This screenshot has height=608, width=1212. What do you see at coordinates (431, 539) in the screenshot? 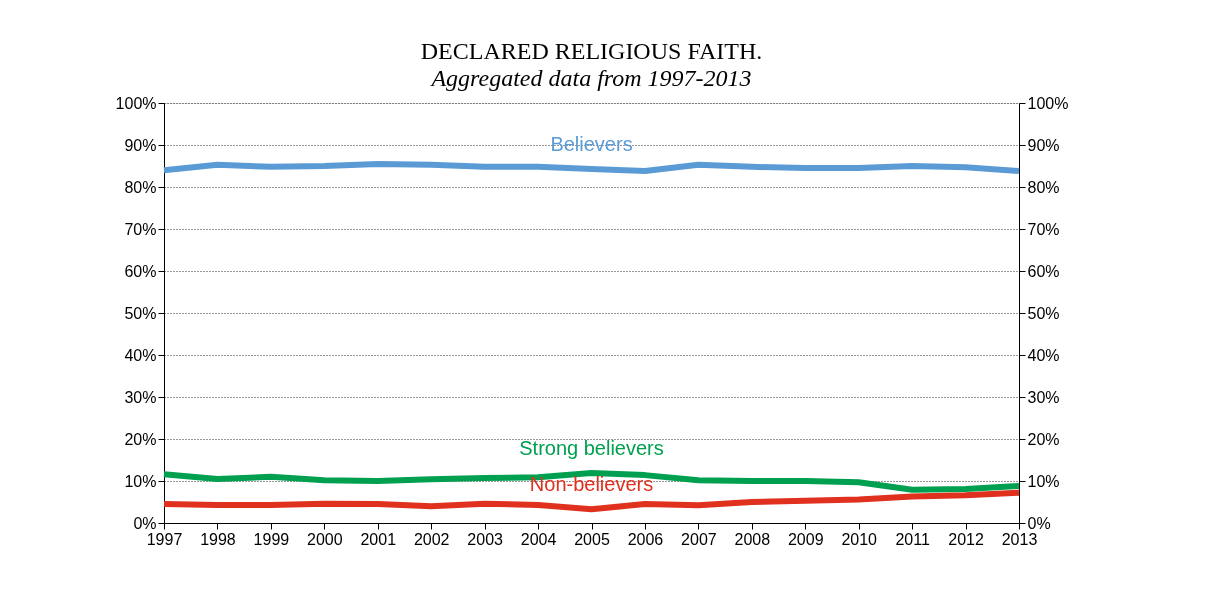
I see `x-tick-label: 2002` at bounding box center [431, 539].